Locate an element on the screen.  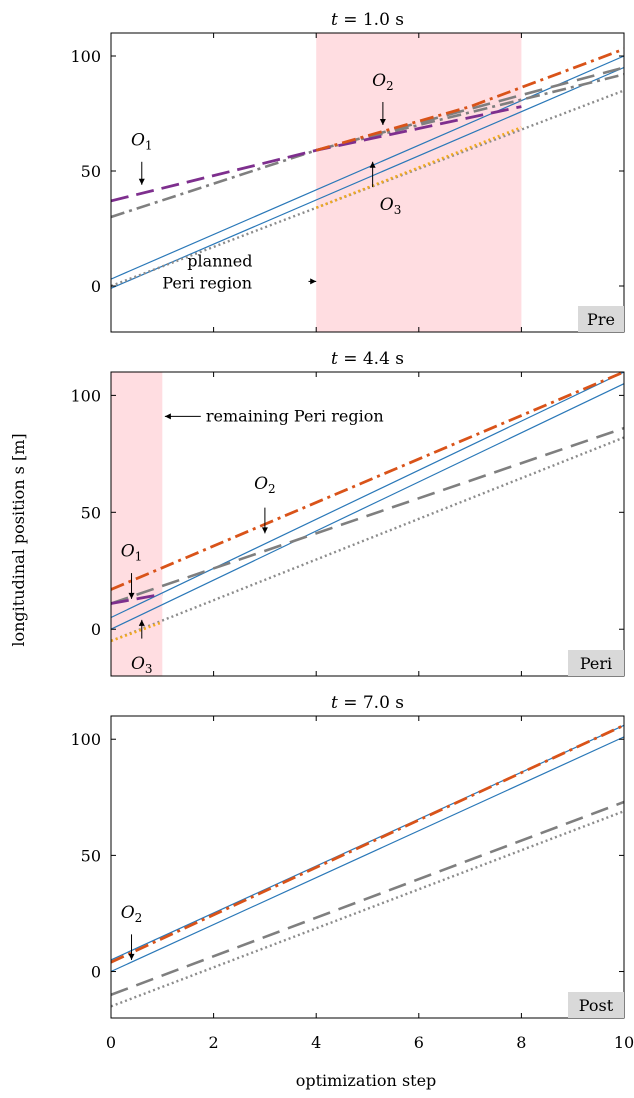
x-tick-label: 8 is located at coordinates (521, 1042).